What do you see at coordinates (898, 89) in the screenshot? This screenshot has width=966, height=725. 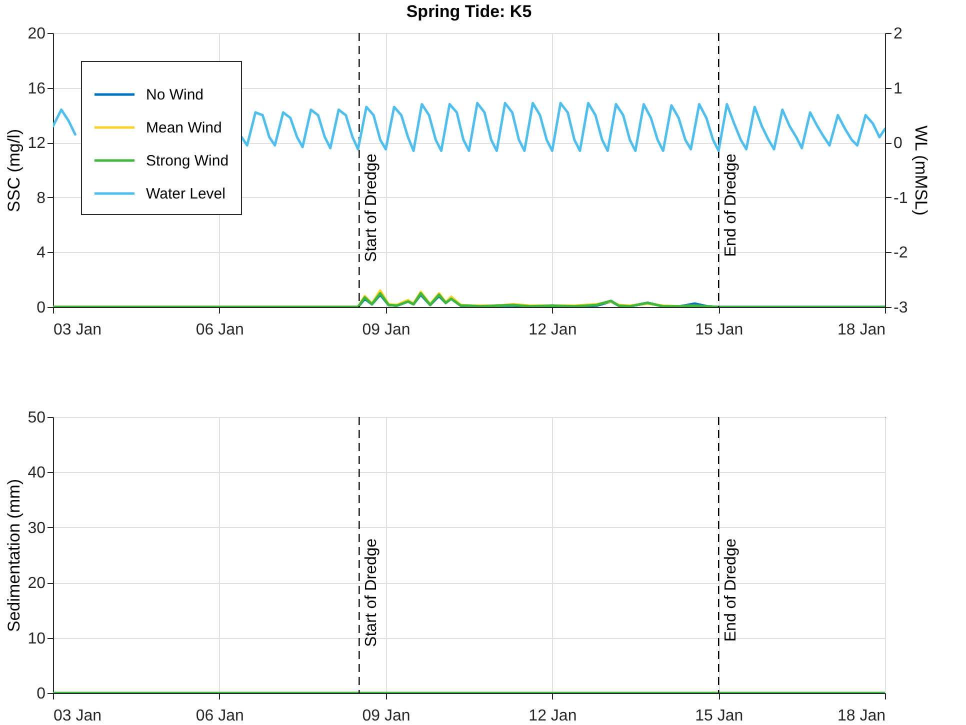 I see `y2-tick-label: 1` at bounding box center [898, 89].